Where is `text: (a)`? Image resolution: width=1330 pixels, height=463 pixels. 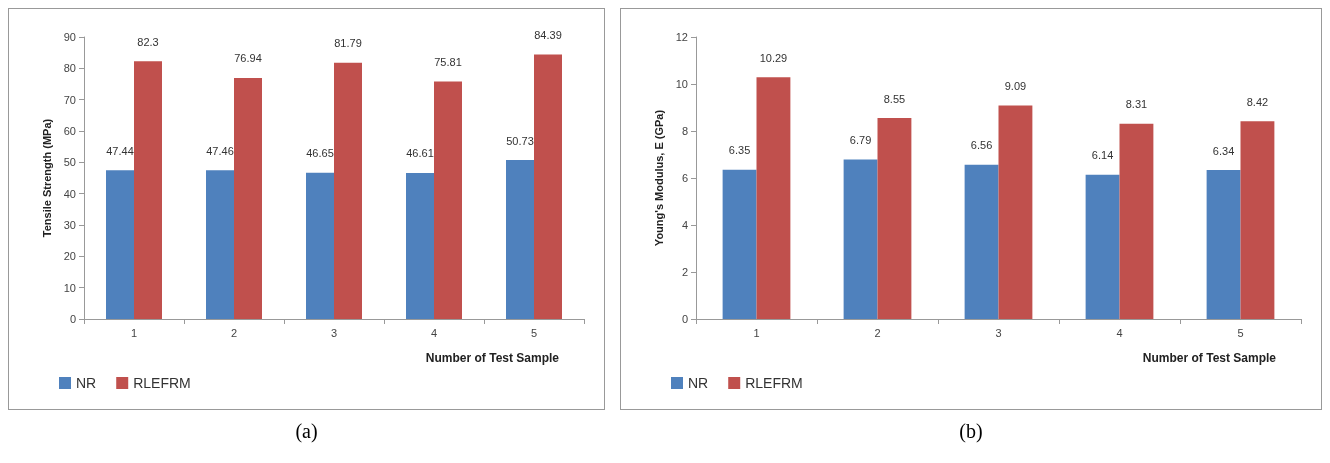 text: (a) is located at coordinates (306, 431).